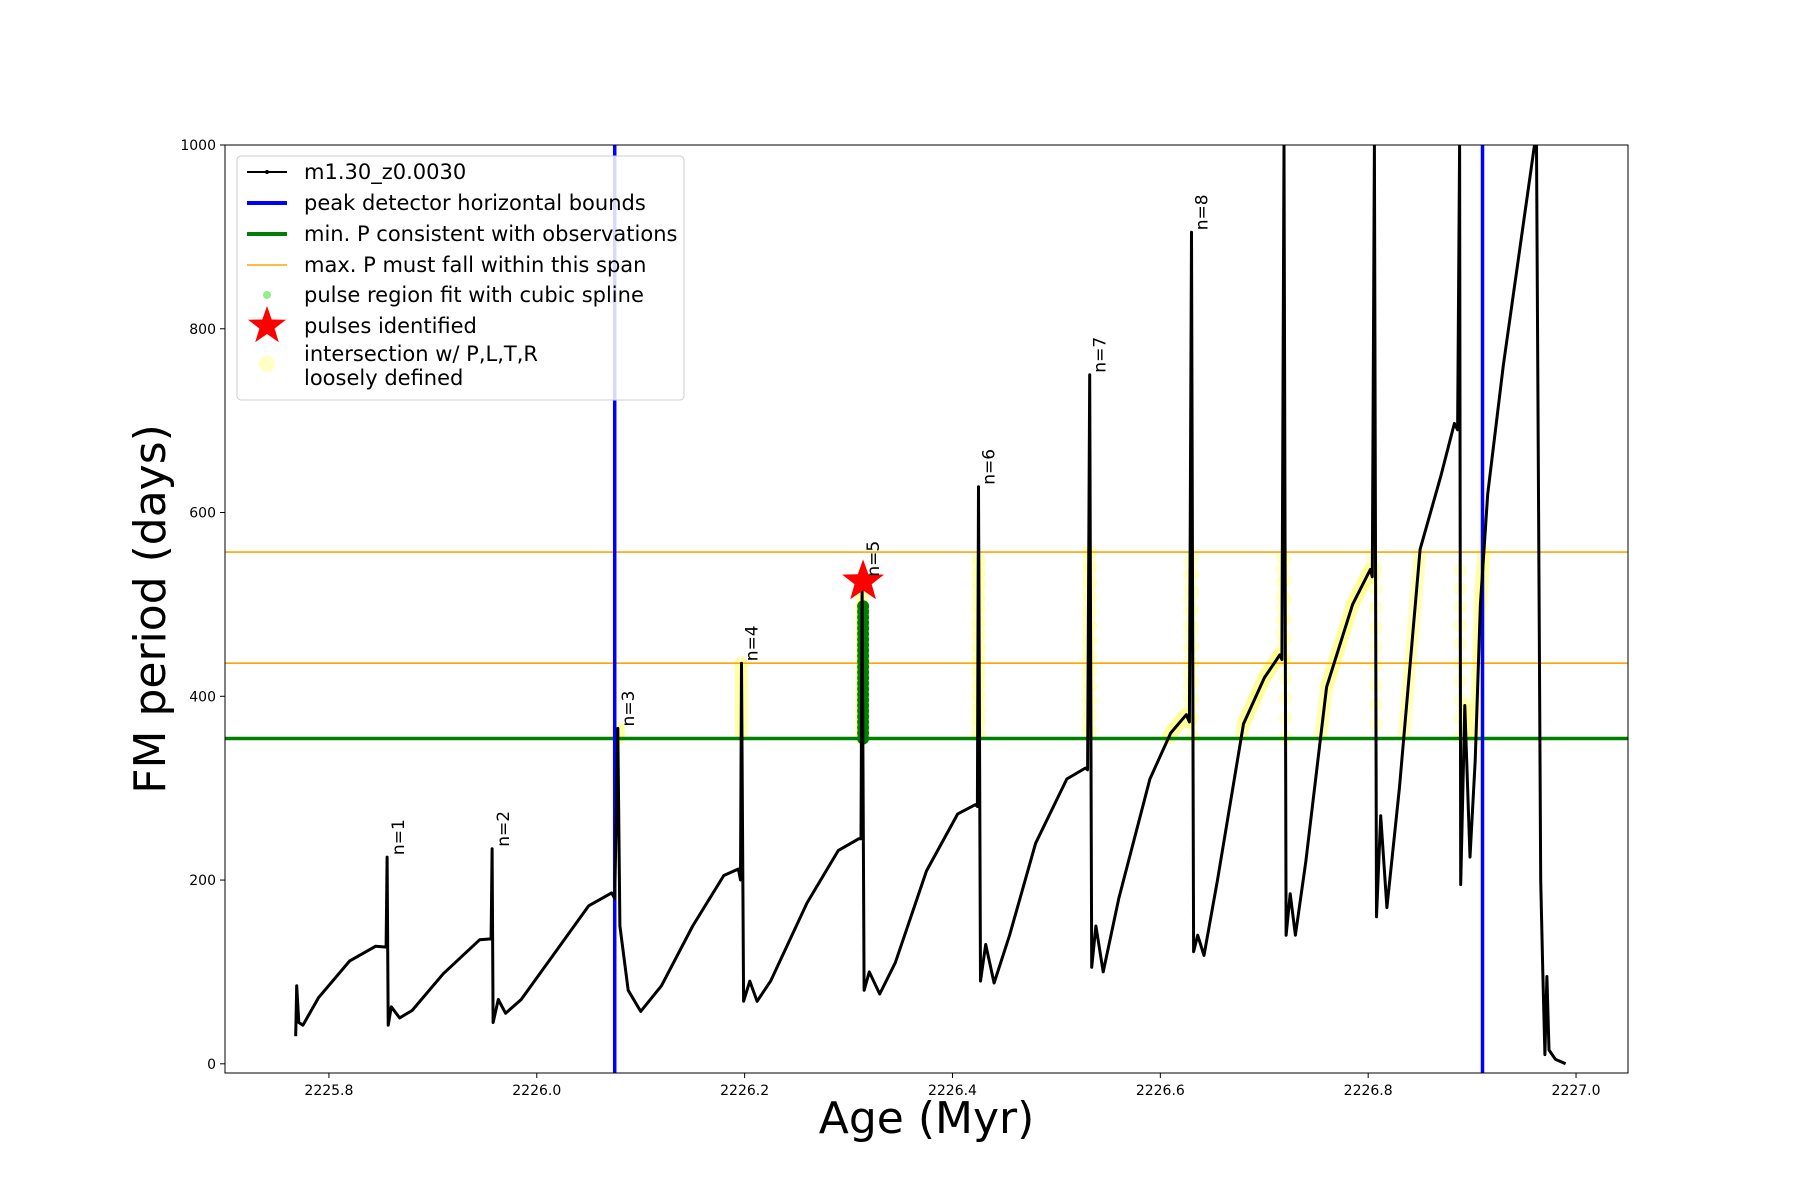 This screenshot has width=1800, height=1200. Describe the element at coordinates (202, 514) in the screenshot. I see `y-tick-label: 600` at that location.